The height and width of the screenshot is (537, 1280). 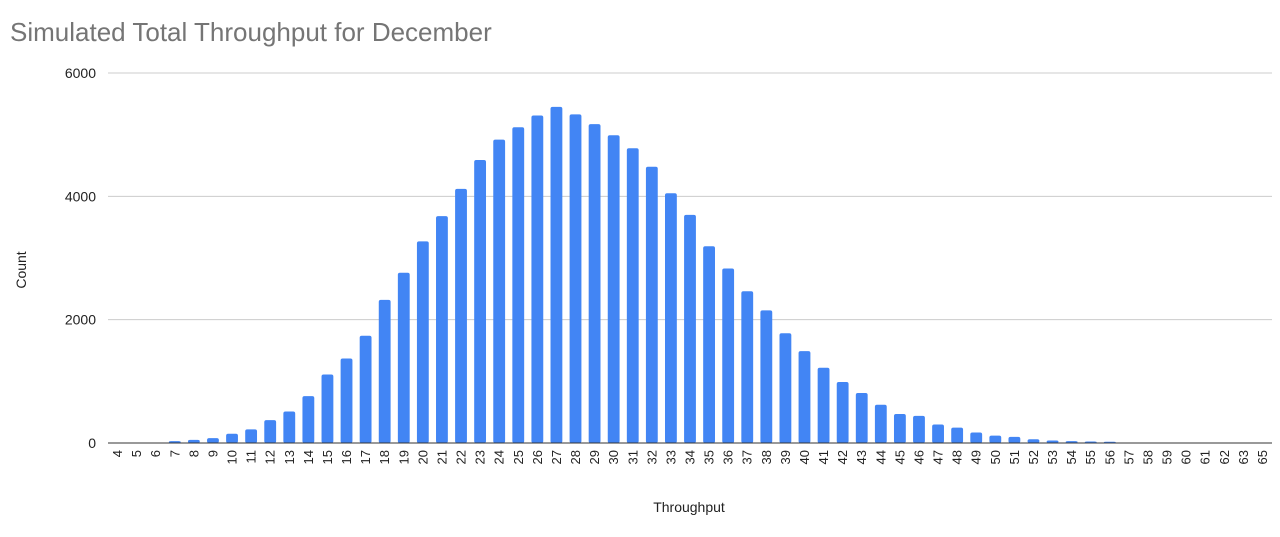 What do you see at coordinates (556, 457) in the screenshot?
I see `x-tick-label: 27` at bounding box center [556, 457].